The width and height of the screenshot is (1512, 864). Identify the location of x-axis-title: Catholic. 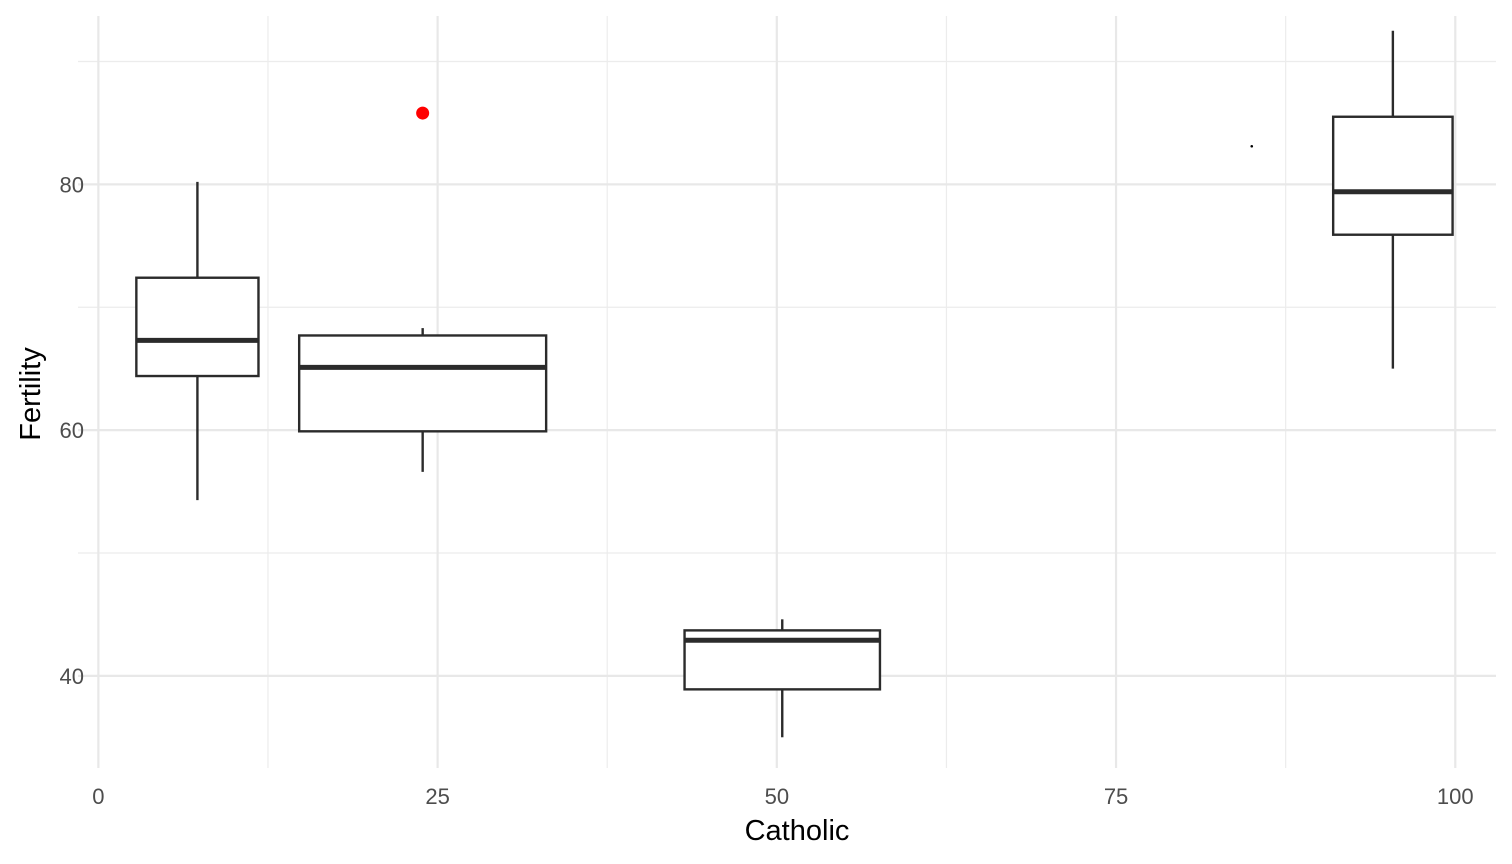
(797, 831).